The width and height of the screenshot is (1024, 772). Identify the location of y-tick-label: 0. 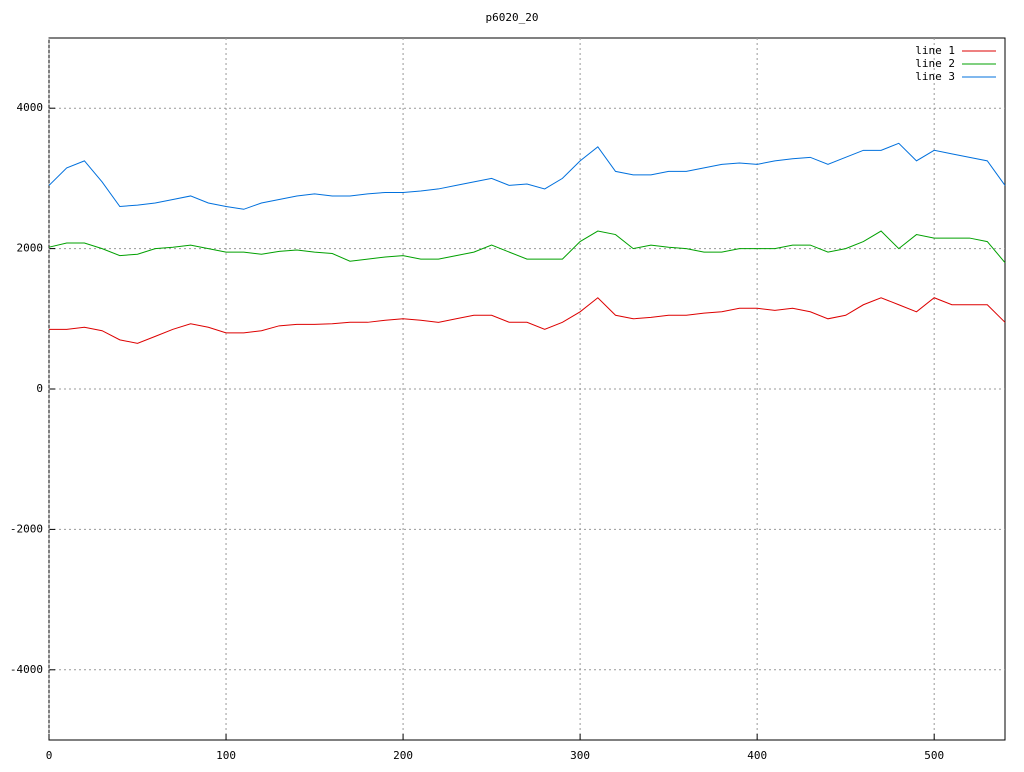
(39, 388).